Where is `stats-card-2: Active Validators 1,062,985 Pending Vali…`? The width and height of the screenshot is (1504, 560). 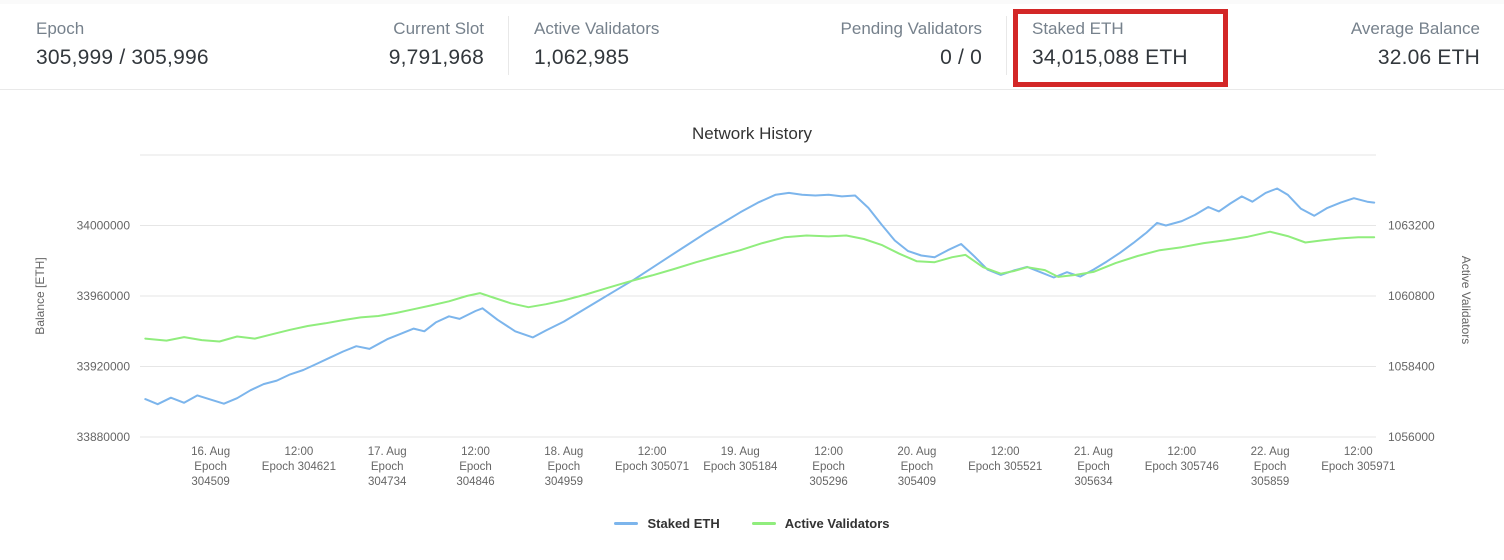
stats-card-2: Active Validators 1,062,985 Pending Vali… is located at coordinates (757, 46).